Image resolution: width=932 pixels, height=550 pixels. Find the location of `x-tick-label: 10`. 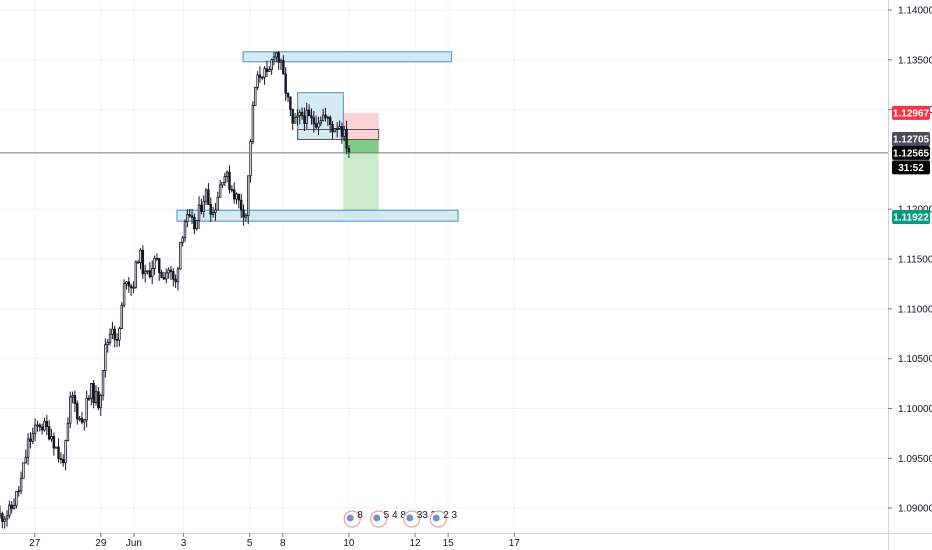

x-tick-label: 10 is located at coordinates (349, 543).